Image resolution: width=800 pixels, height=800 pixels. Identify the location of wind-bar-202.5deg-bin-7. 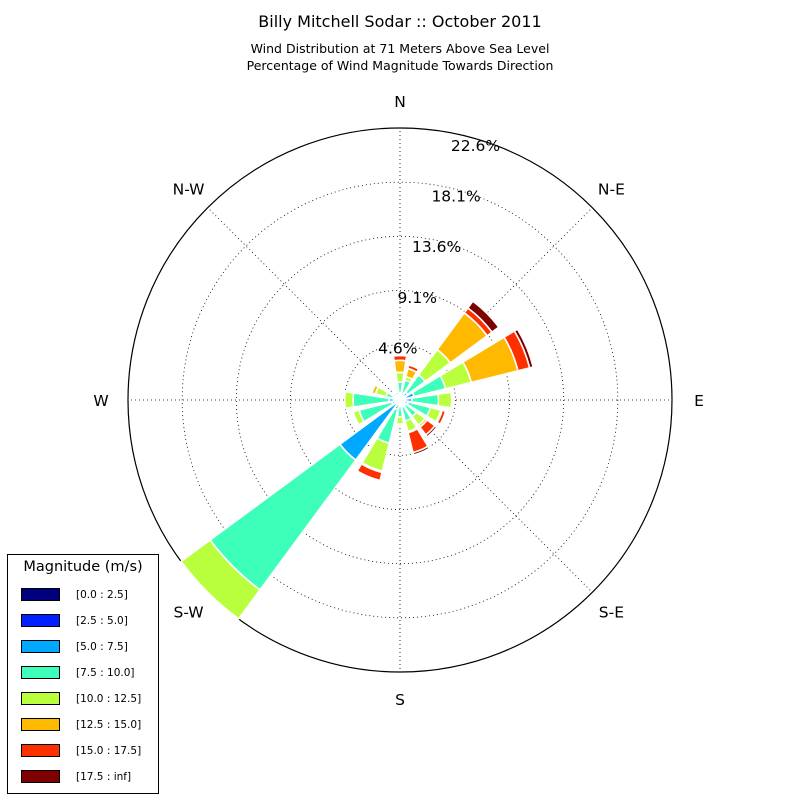
(368, 476).